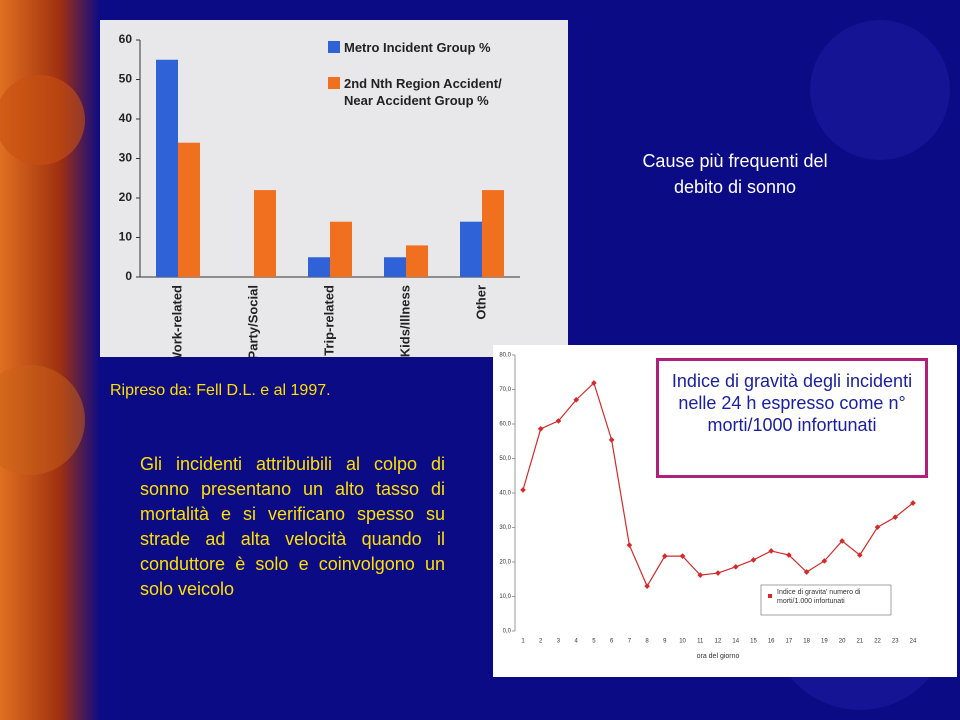 Image resolution: width=960 pixels, height=720 pixels. I want to click on x-tick-label: Party/Social, so click(252, 321).